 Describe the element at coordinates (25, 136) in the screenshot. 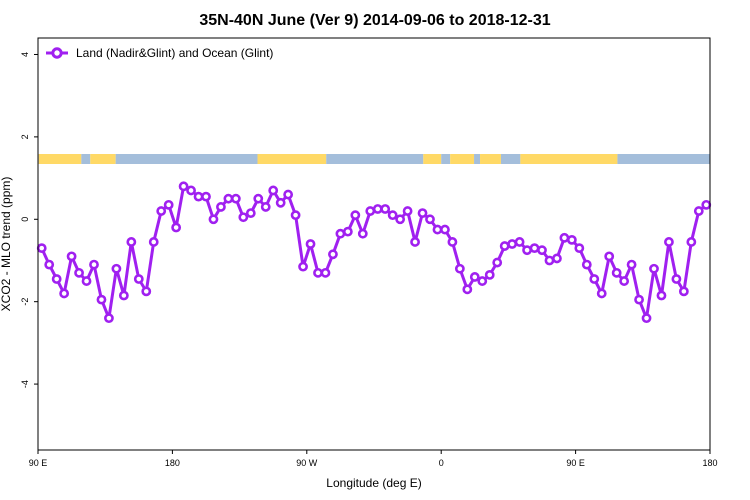

I see `y-tick-label: 2` at that location.